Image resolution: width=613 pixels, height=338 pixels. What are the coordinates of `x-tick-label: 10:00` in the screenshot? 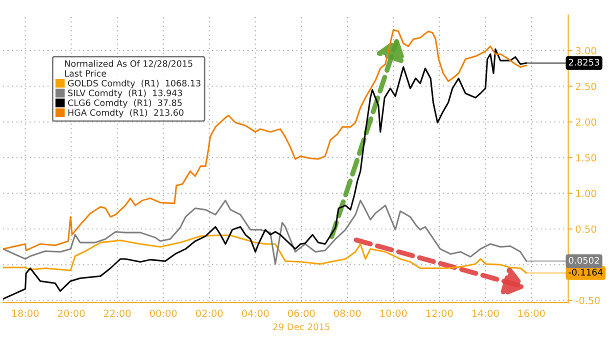 It's located at (393, 313).